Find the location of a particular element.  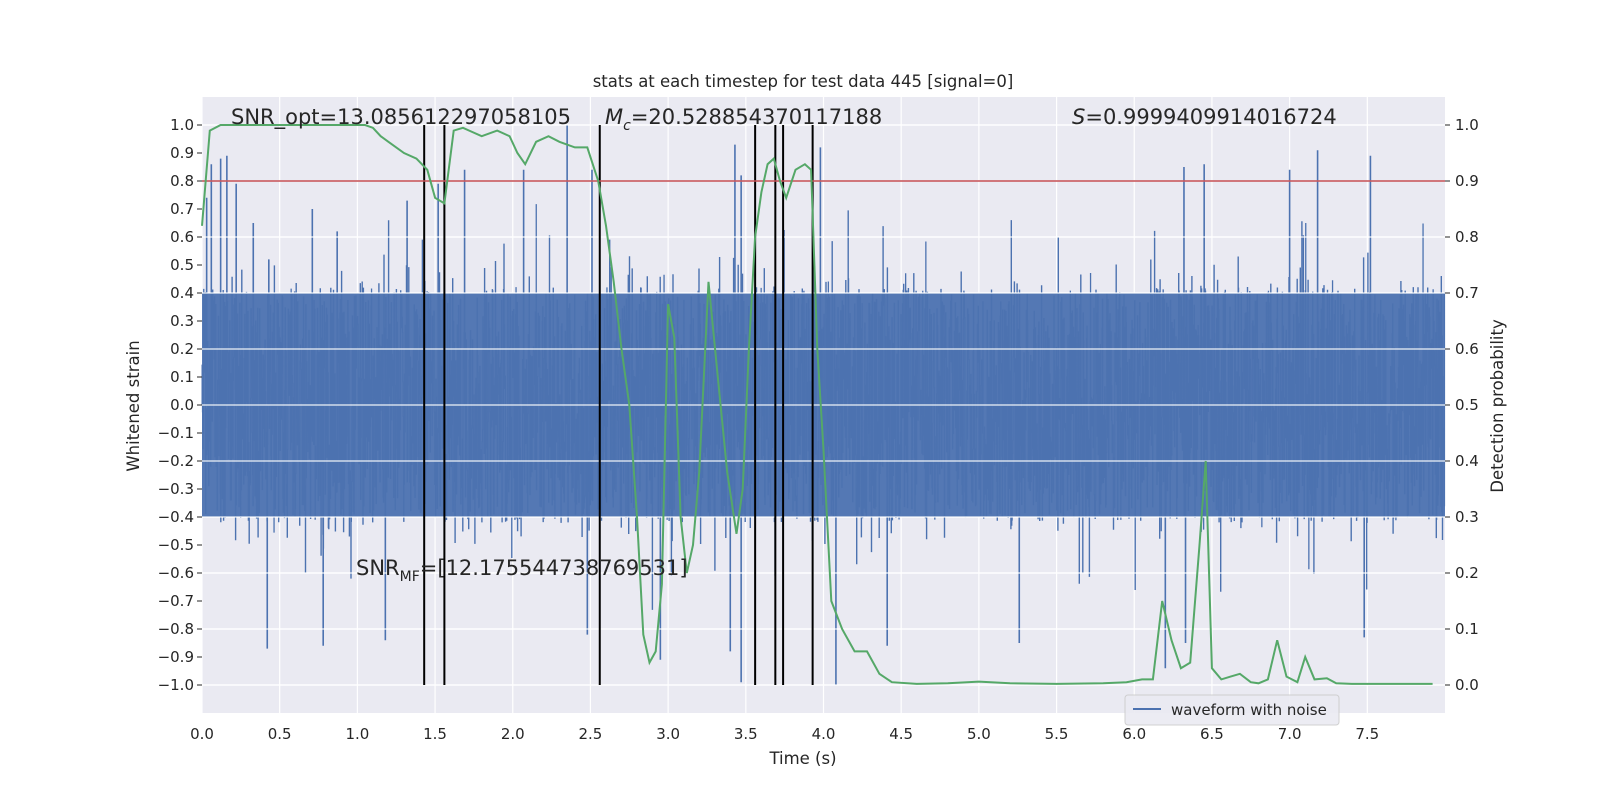

snr-mf-value: =[12.175544738769531] is located at coordinates (554, 568).